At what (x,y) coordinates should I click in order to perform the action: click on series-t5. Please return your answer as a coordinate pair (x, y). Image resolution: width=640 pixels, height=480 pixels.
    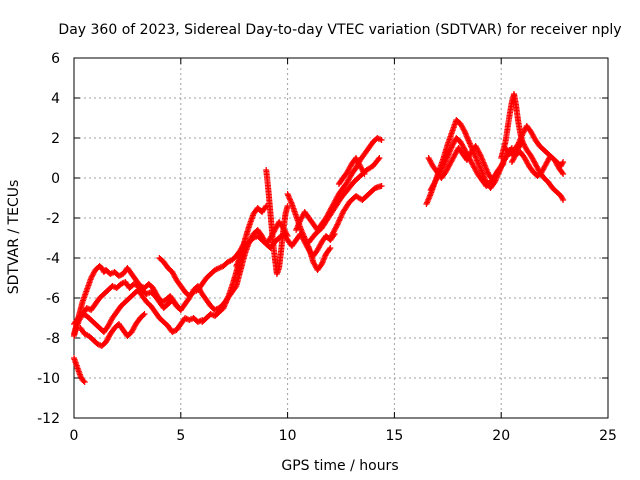
    Looking at the image, I should click on (138, 311).